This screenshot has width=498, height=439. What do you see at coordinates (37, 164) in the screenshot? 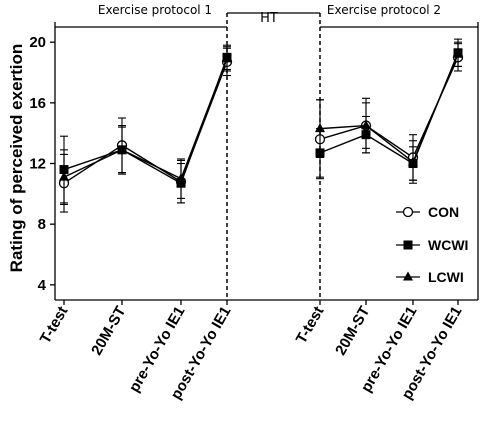
I see `y-tick-label: 12` at bounding box center [37, 164].